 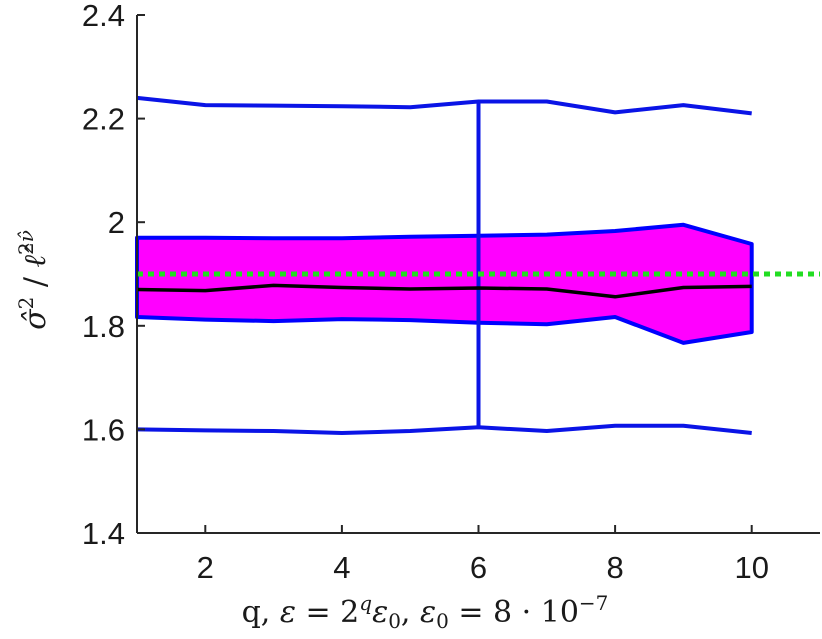 I want to click on median-line, so click(x=444, y=291).